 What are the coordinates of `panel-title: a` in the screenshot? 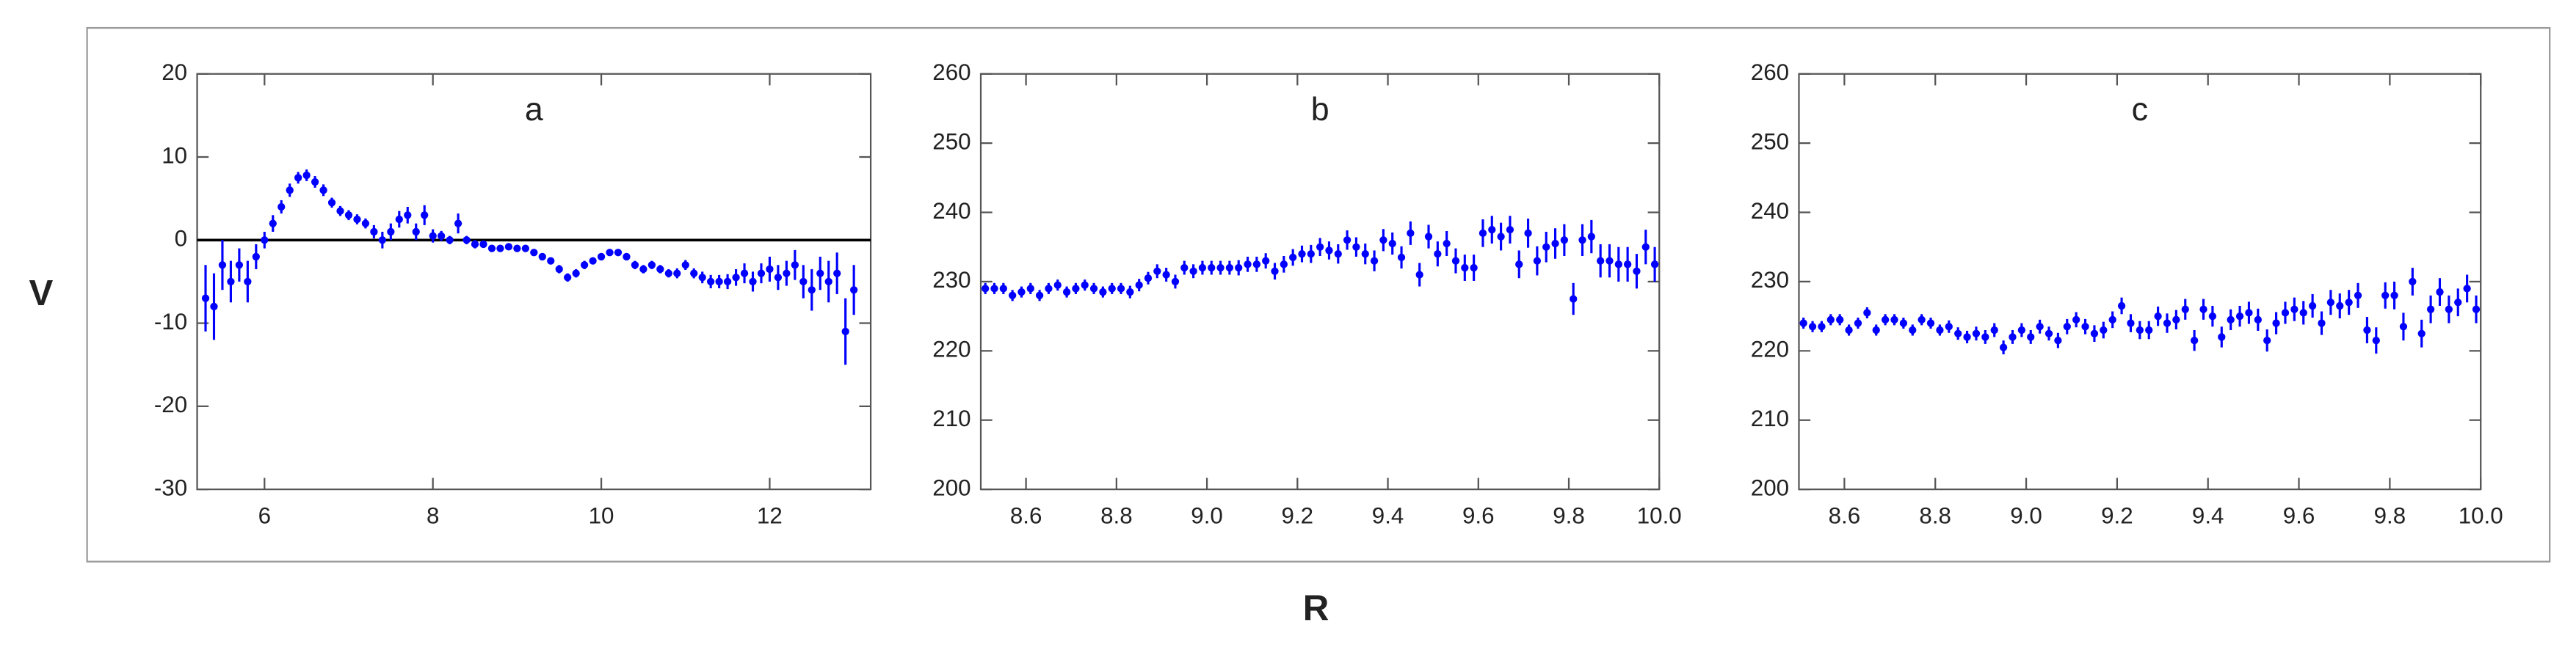 It's located at (534, 109).